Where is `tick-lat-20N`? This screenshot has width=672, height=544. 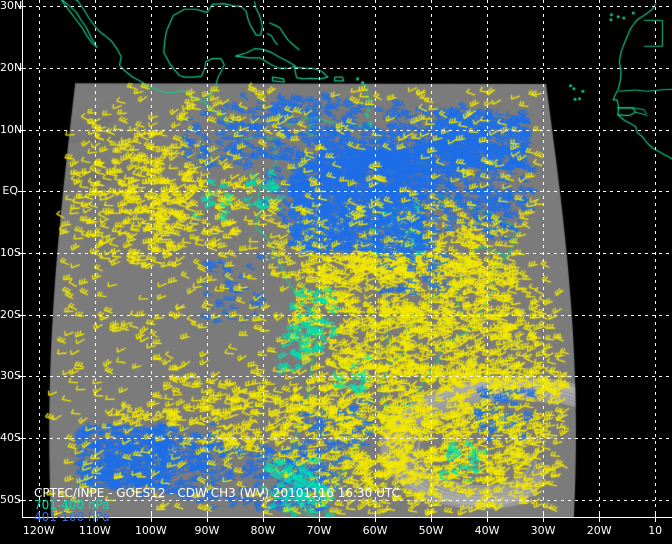 tick-lat-20N is located at coordinates (22, 68).